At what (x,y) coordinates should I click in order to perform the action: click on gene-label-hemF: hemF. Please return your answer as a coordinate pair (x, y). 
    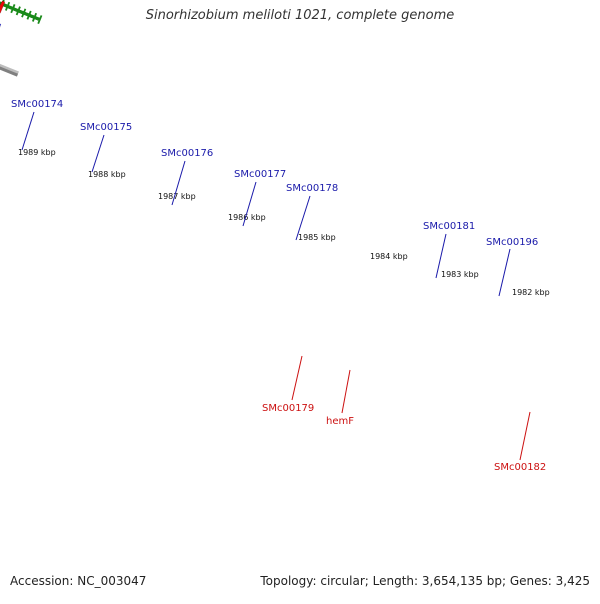
    Looking at the image, I should click on (340, 421).